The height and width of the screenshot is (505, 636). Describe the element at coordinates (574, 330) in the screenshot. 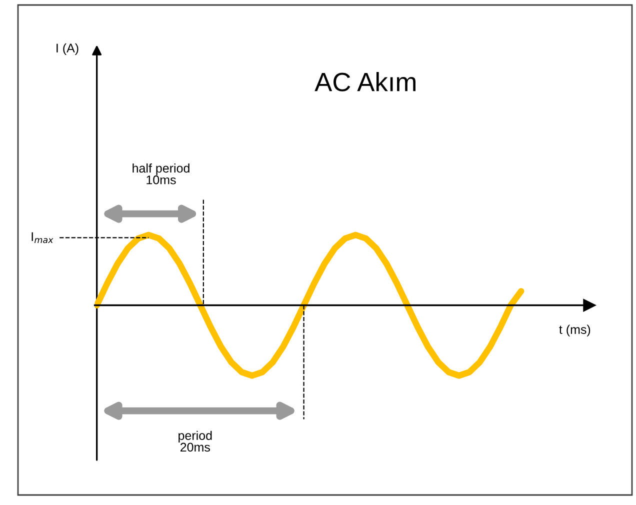

I see `x-axis-title: t (ms)` at that location.